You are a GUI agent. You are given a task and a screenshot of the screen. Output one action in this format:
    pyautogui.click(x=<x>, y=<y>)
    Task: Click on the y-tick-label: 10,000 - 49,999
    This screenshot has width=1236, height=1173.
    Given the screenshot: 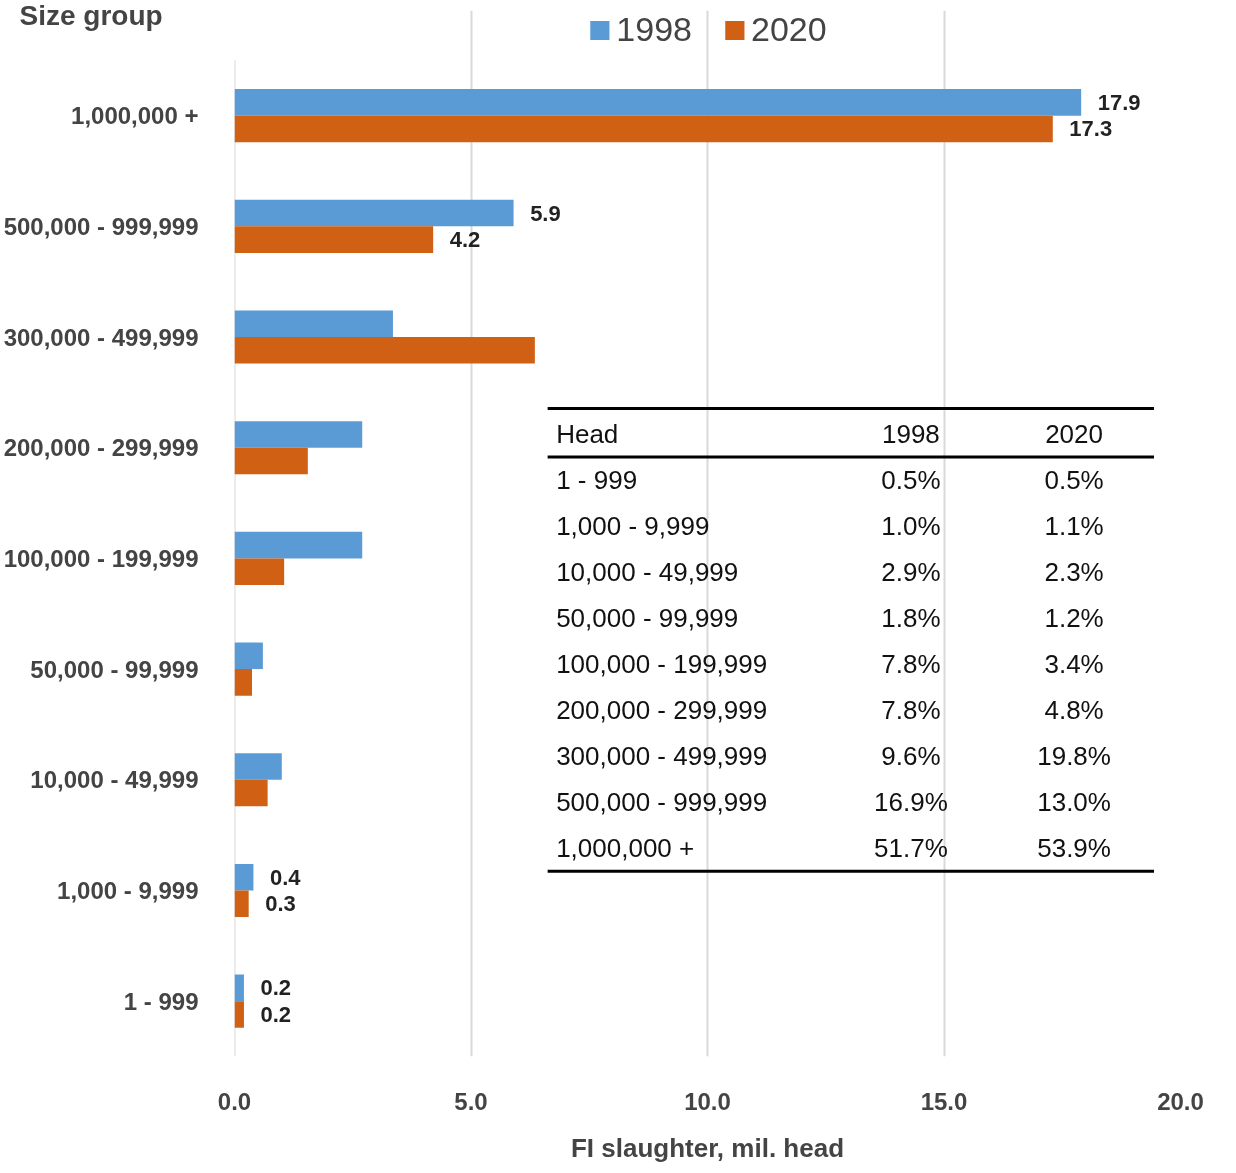 What is the action you would take?
    pyautogui.click(x=114, y=780)
    